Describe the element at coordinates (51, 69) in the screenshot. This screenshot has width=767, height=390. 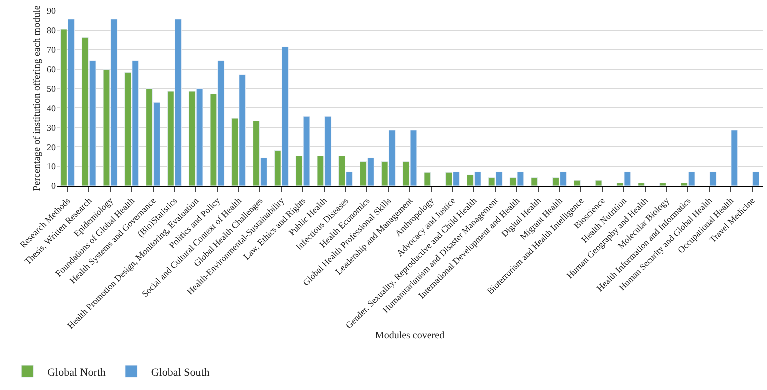
I see `y-tick-label: 60` at that location.